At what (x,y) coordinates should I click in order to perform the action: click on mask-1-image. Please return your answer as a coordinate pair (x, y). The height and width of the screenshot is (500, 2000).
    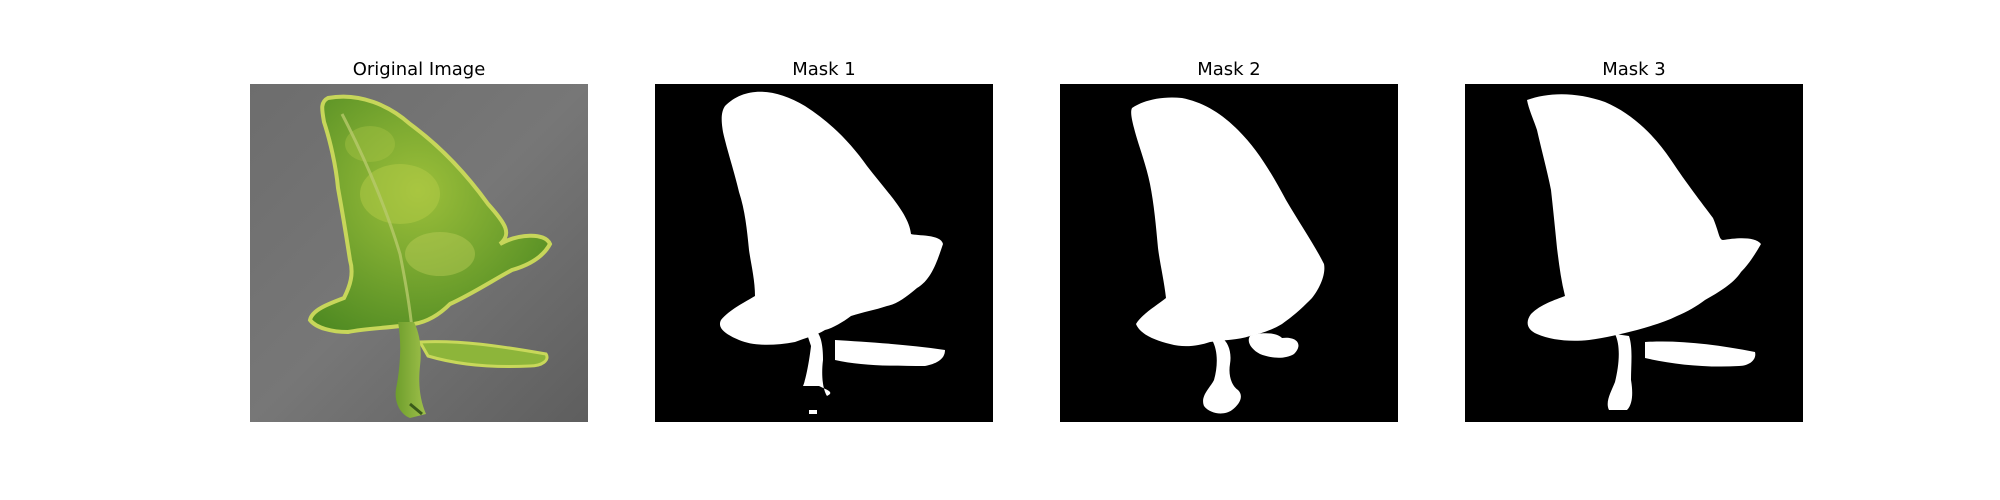
    Looking at the image, I should click on (824, 253).